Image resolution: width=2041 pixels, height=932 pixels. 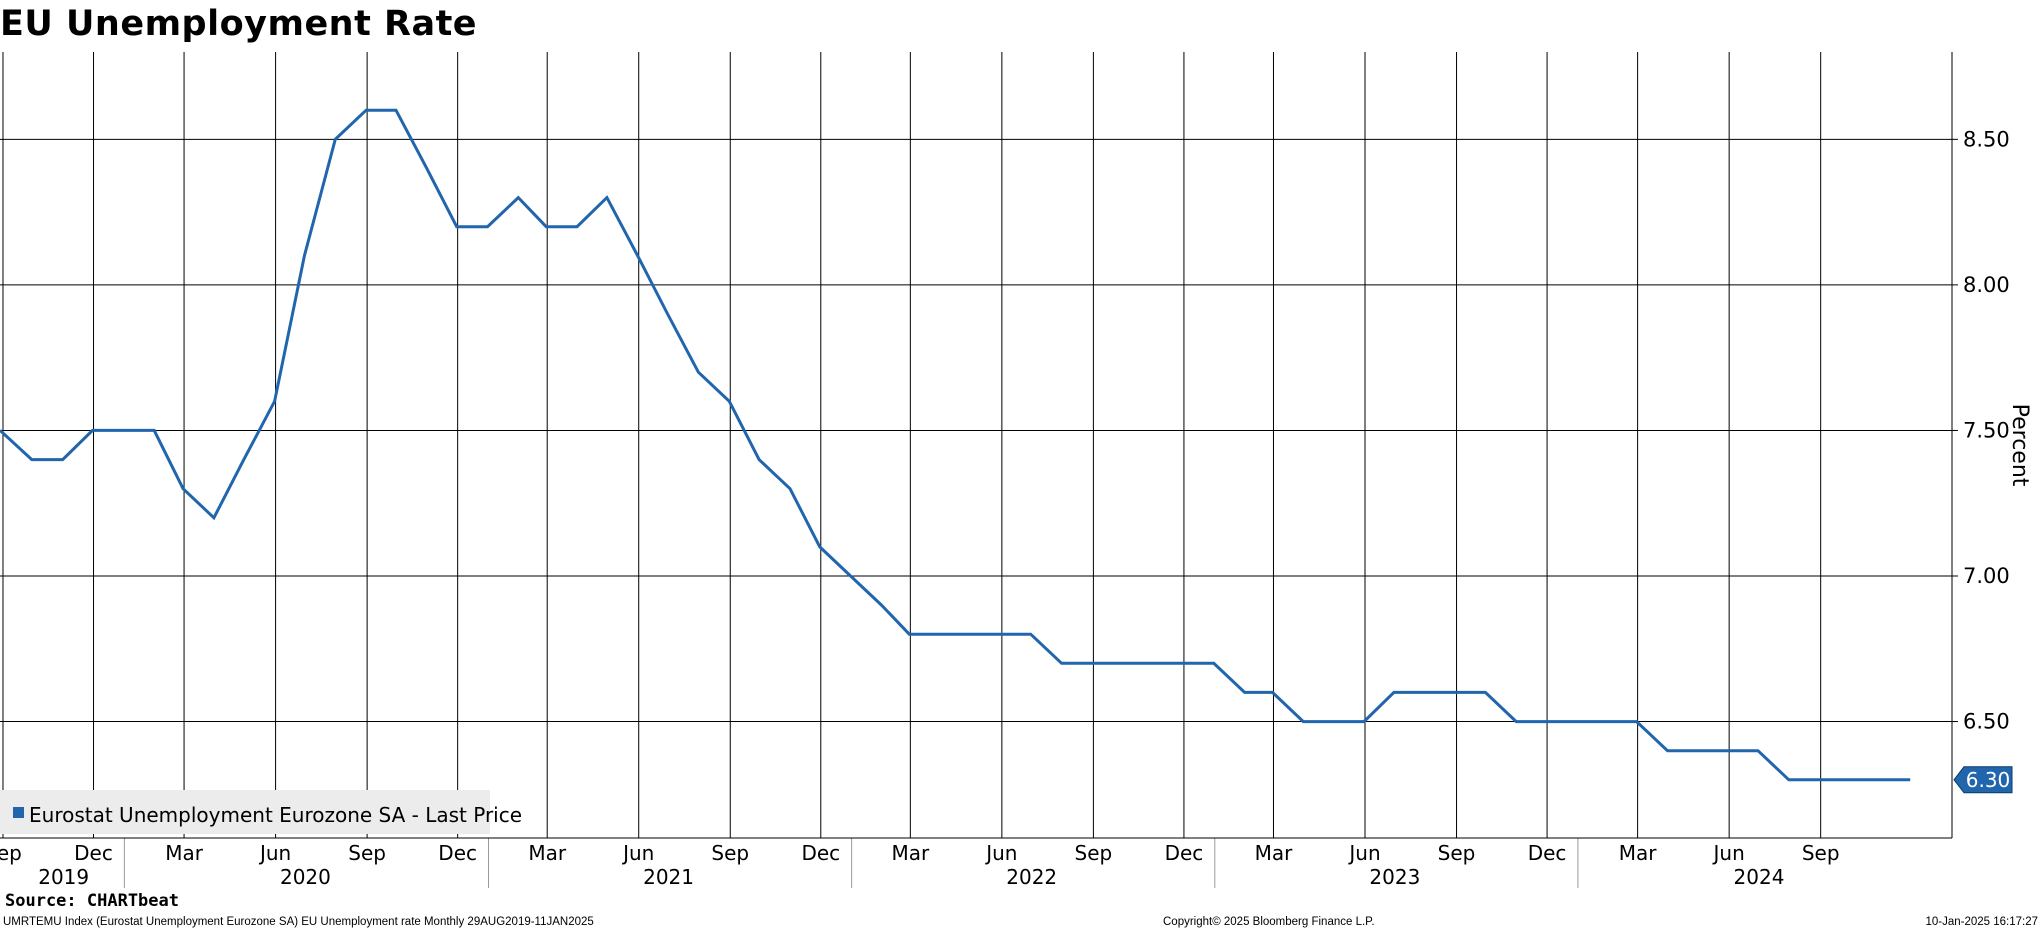 I want to click on y-tick-label: 8.50, so click(x=1986, y=139).